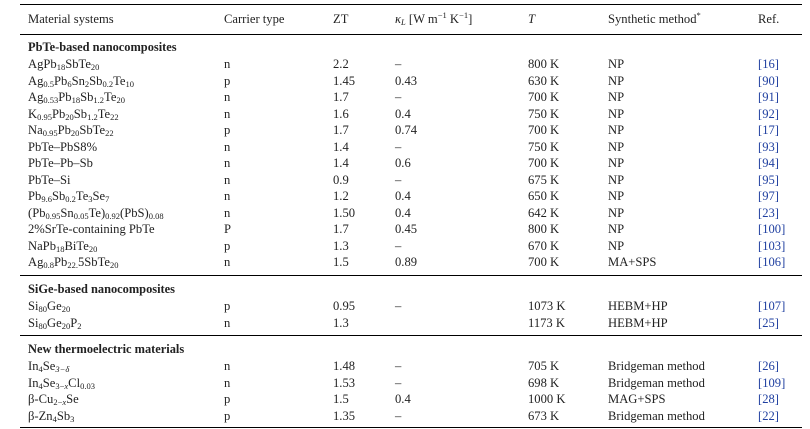  I want to click on temperature-cell: 673 K, so click(544, 415).